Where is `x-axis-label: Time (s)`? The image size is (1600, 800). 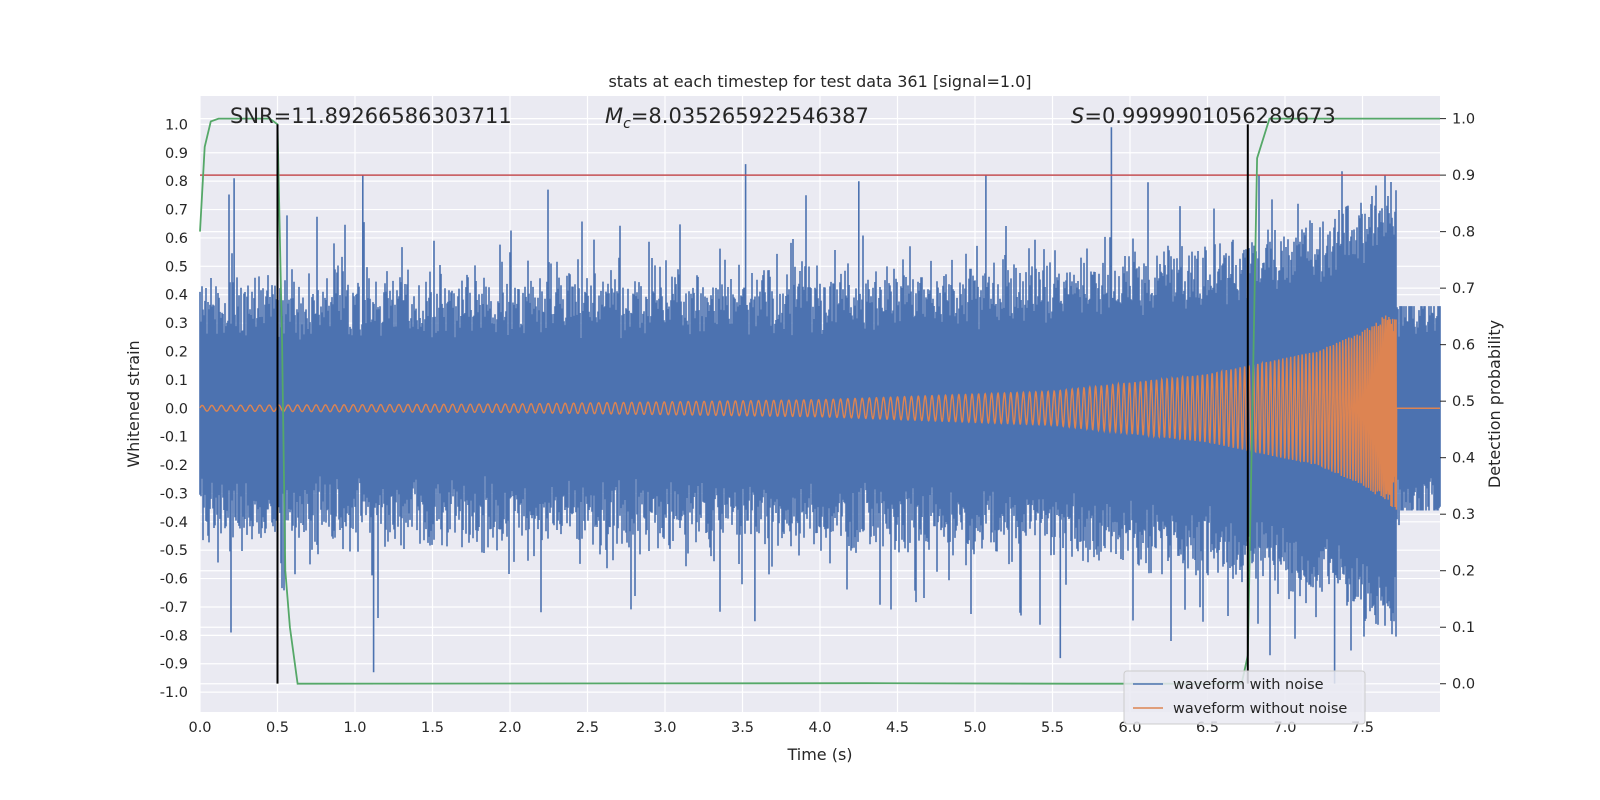 x-axis-label: Time (s) is located at coordinates (819, 754).